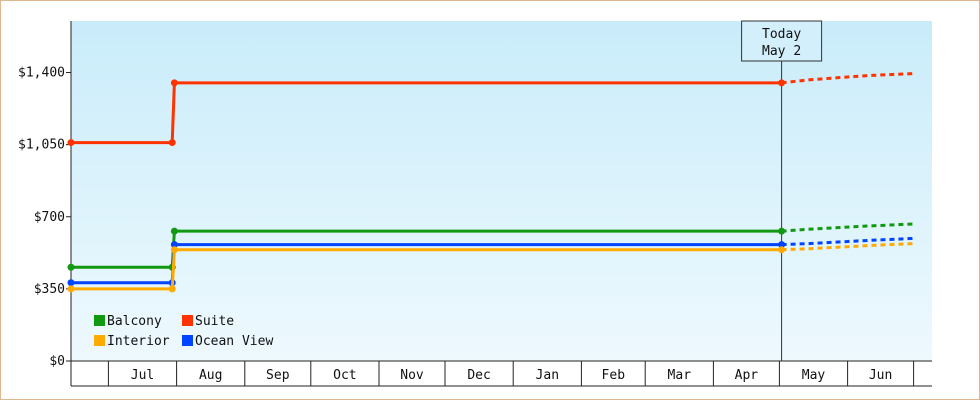 The height and width of the screenshot is (401, 980). What do you see at coordinates (45, 203) in the screenshot?
I see `y-axis: $0 $350 $700 $1,050 $1,400` at bounding box center [45, 203].